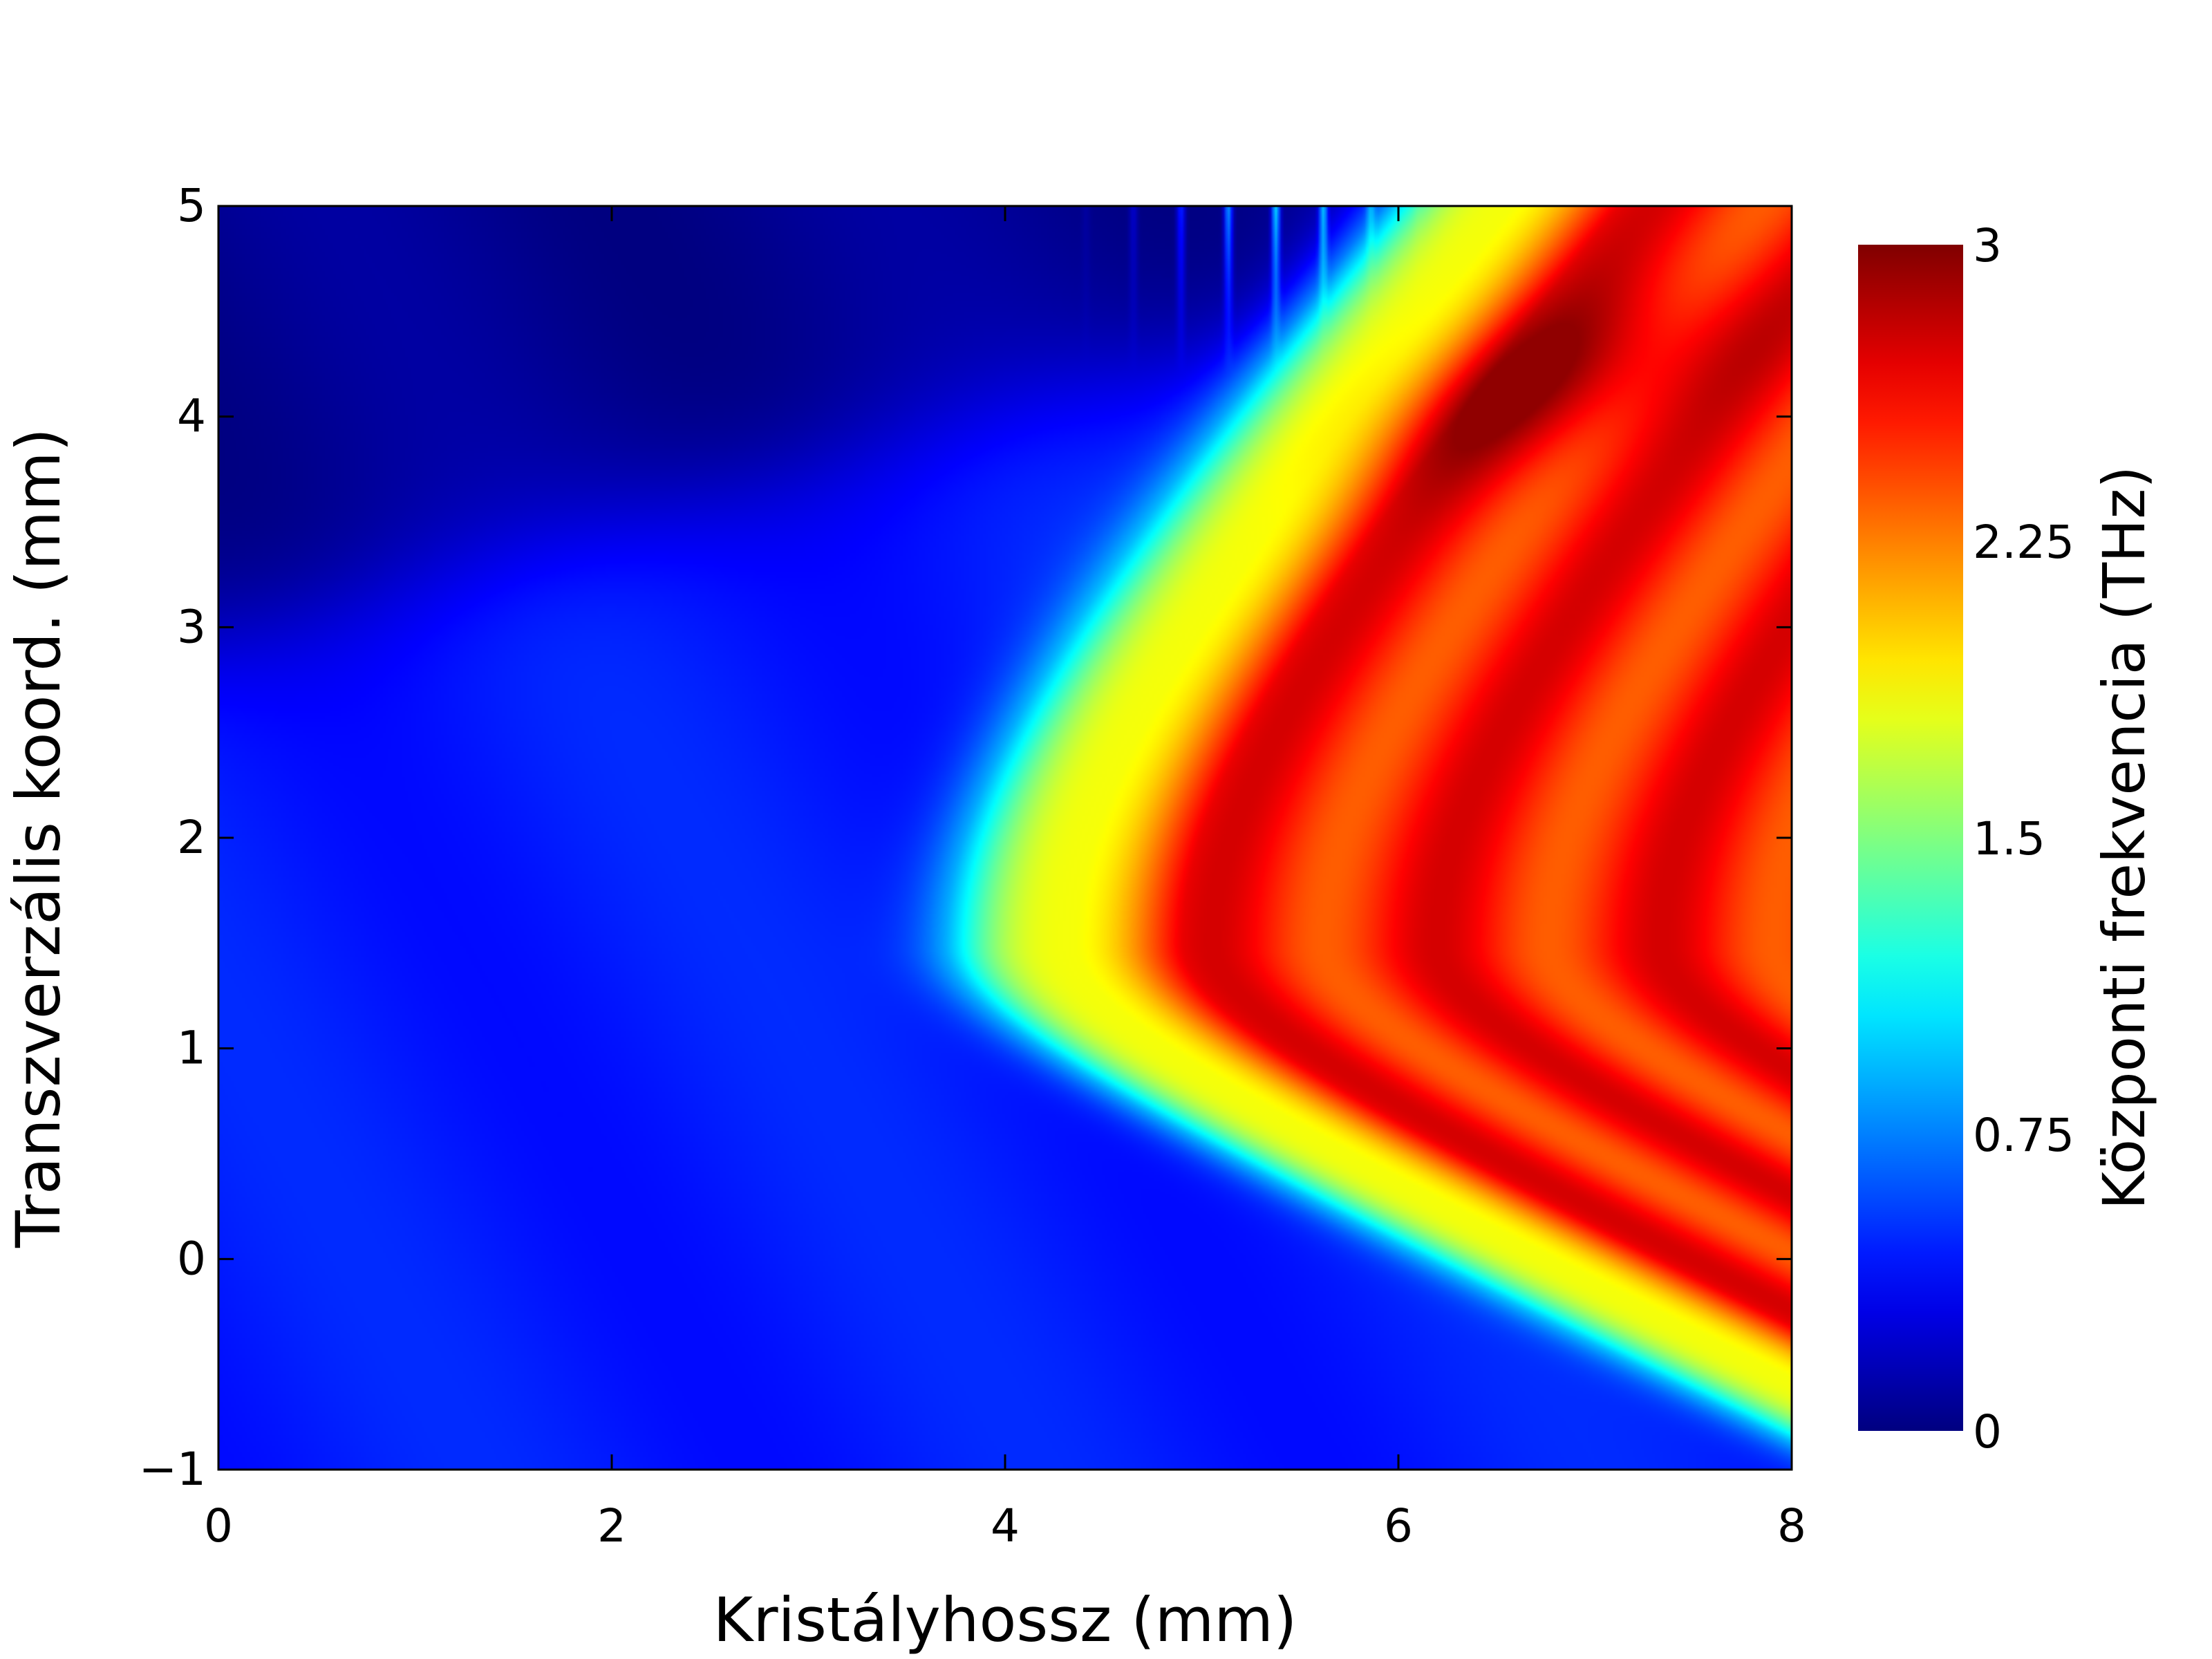  What do you see at coordinates (1988, 246) in the screenshot?
I see `colorbar-tick-label: 3` at bounding box center [1988, 246].